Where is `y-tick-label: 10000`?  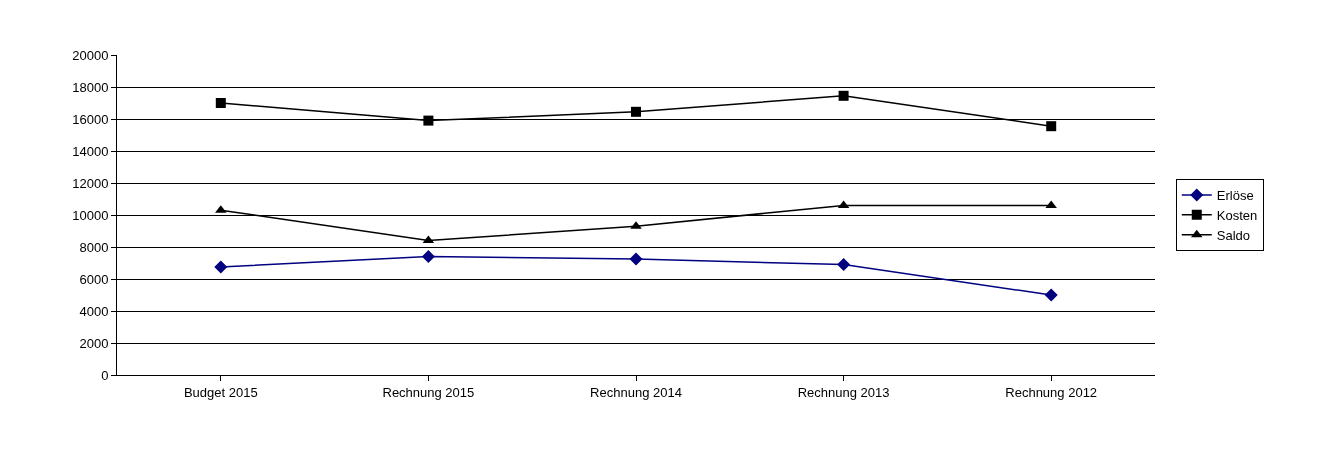 y-tick-label: 10000 is located at coordinates (90, 215).